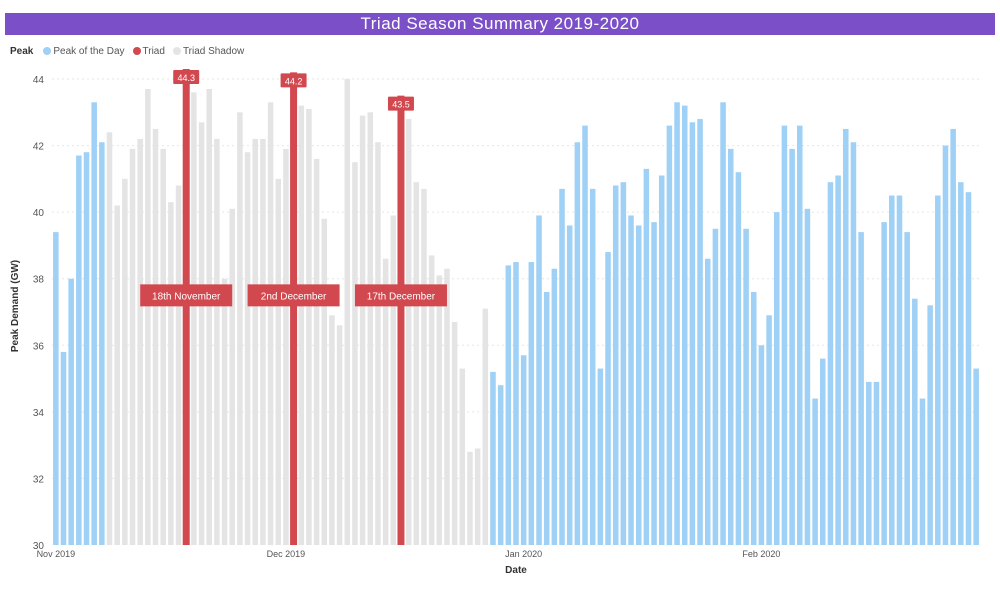  What do you see at coordinates (208, 51) in the screenshot?
I see `legend-item-shadow: Triad Shadow` at bounding box center [208, 51].